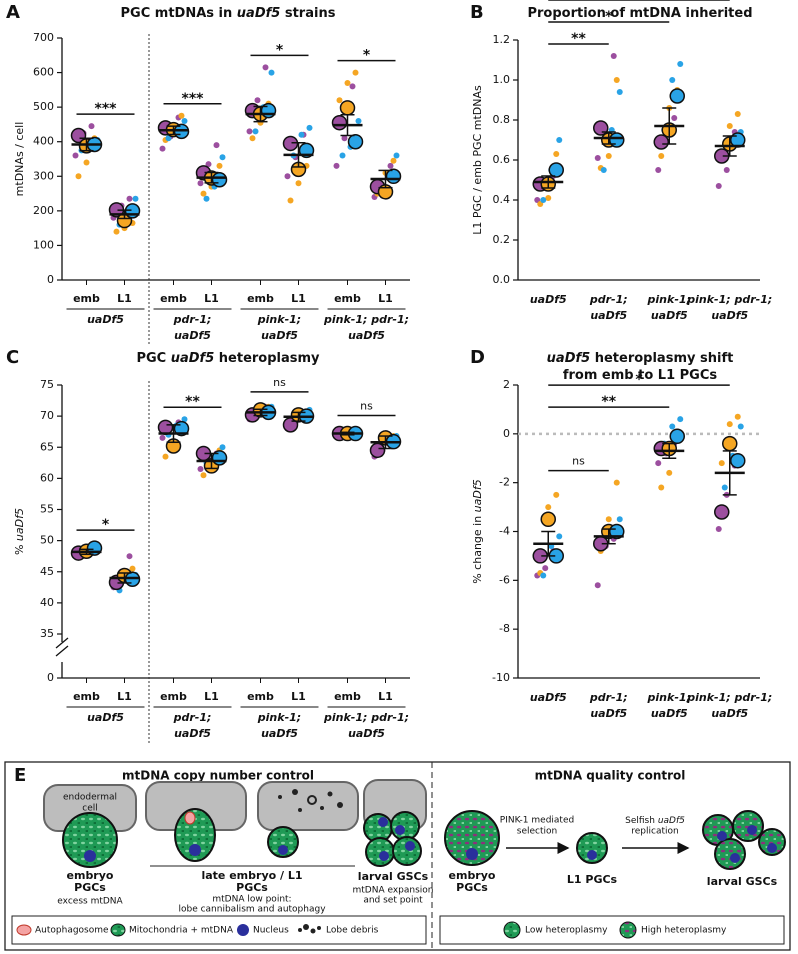 The width and height of the screenshot is (798, 954). What do you see at coordinates (729, 299) in the screenshot?
I see `x-tick-label: pink-1; pdr-1;` at bounding box center [729, 299].